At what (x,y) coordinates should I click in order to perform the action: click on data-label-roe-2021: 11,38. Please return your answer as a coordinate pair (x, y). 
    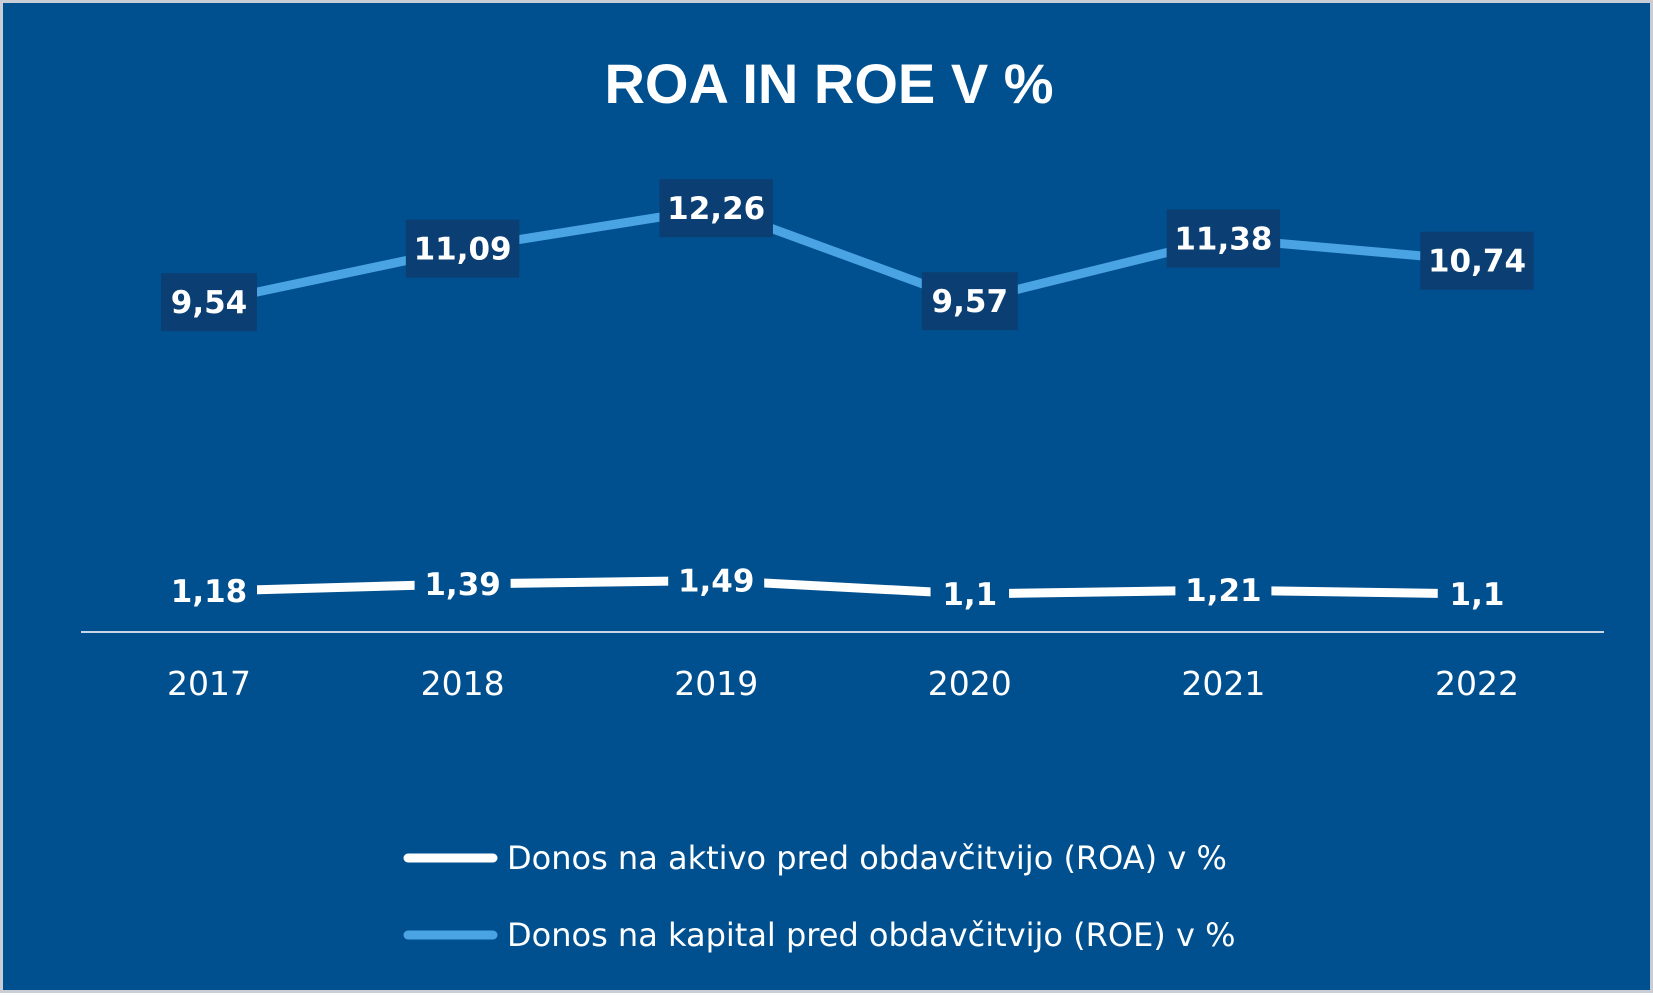
    Looking at the image, I should click on (1223, 238).